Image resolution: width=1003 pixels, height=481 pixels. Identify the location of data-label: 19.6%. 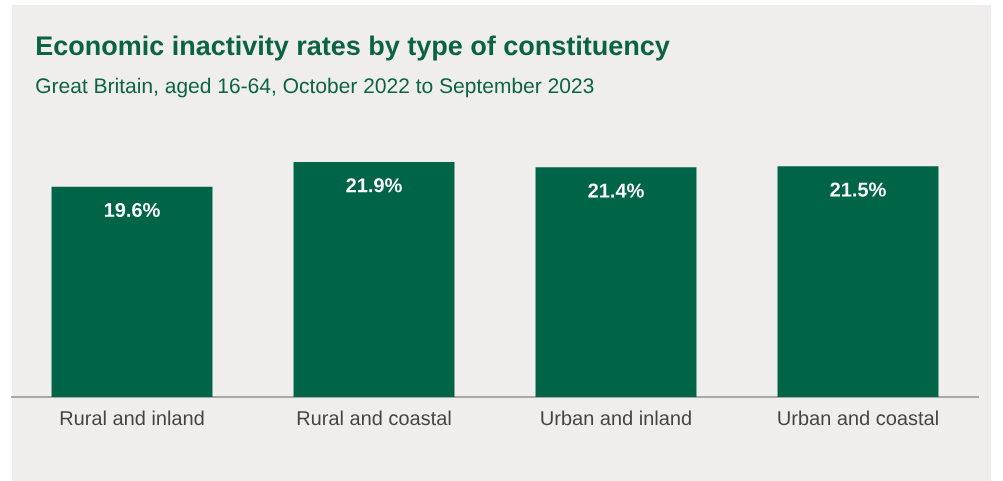
(132, 210).